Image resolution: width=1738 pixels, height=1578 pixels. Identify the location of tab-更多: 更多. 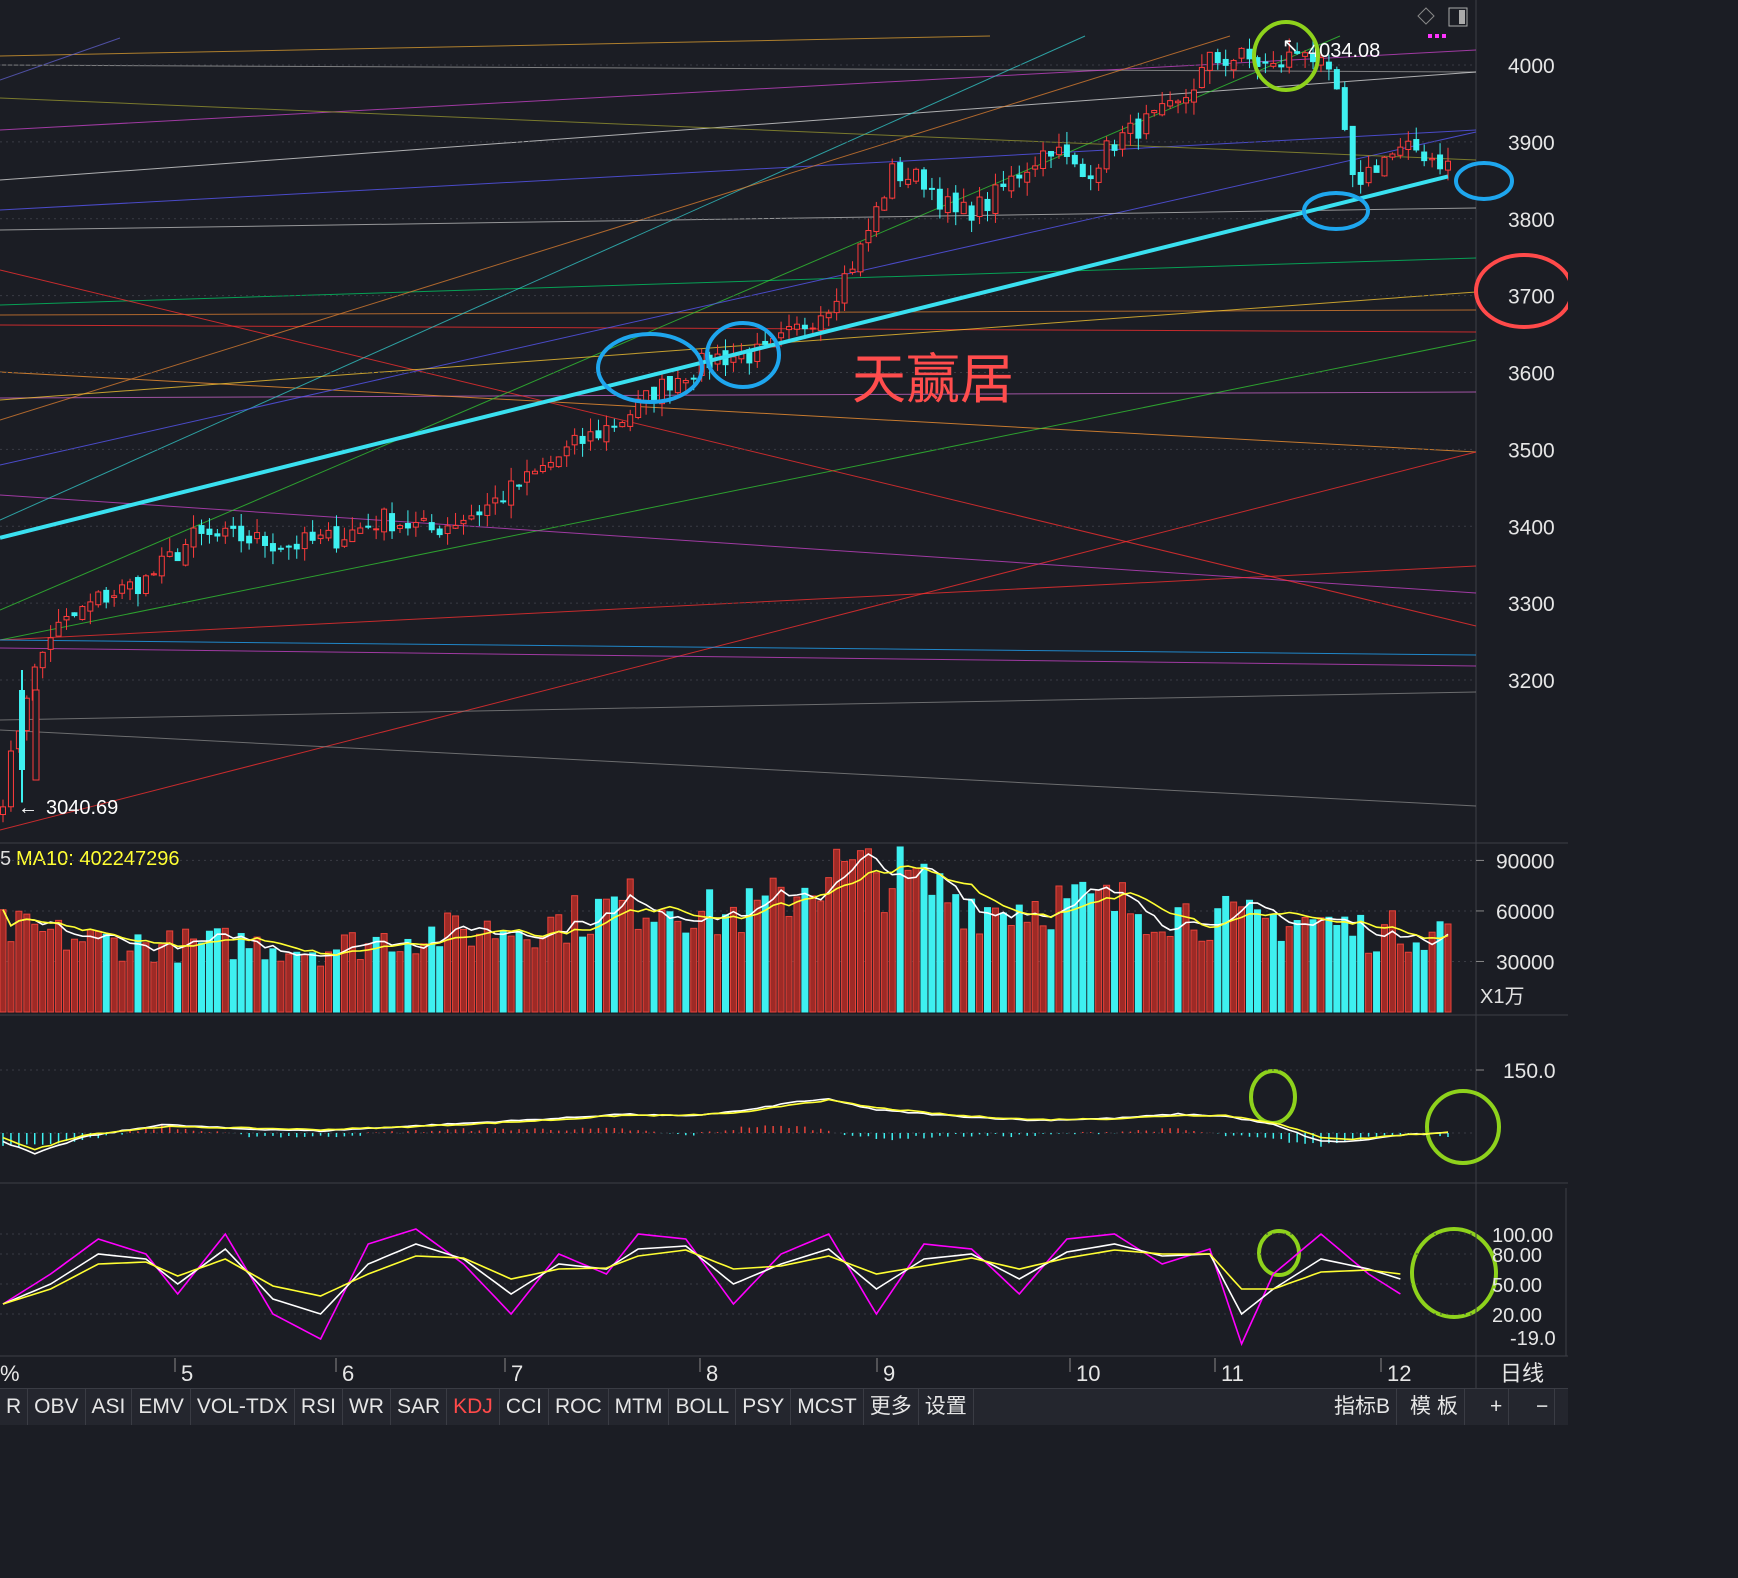
(891, 1407).